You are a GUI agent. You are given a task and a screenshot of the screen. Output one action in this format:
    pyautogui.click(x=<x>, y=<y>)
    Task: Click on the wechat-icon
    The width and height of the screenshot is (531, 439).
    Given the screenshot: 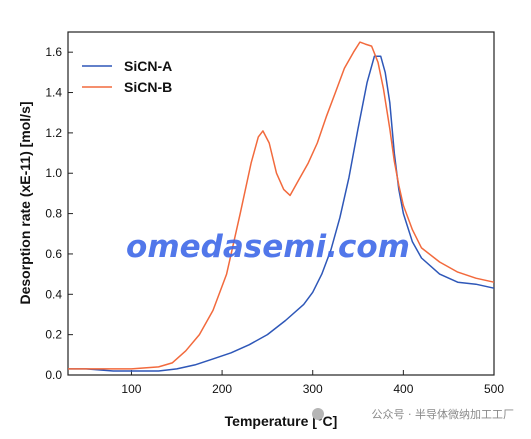 What is the action you would take?
    pyautogui.click(x=318, y=414)
    